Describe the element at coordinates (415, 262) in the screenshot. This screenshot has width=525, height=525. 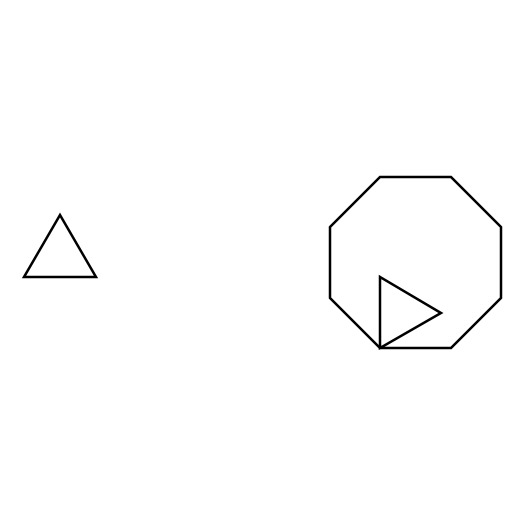
I see `octagon` at that location.